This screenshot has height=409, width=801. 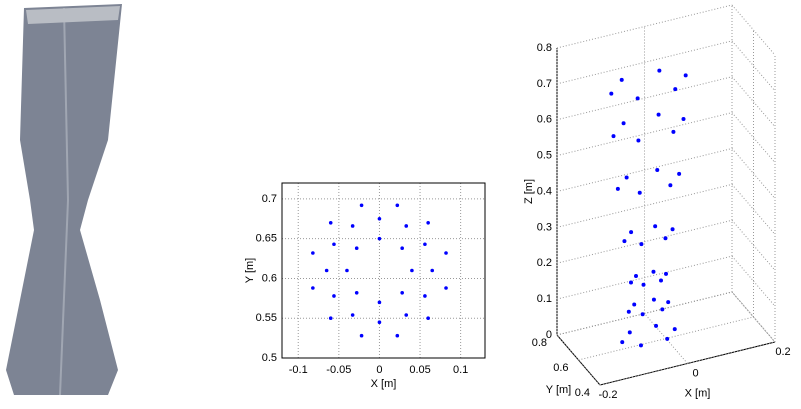 What do you see at coordinates (73, 15) in the screenshot?
I see `photo-rim` at bounding box center [73, 15].